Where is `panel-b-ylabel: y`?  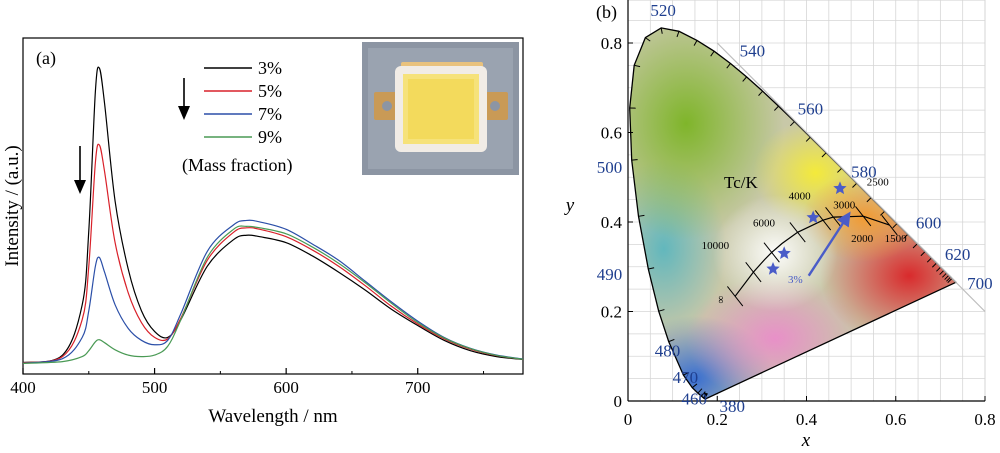 panel-b-ylabel: y is located at coordinates (569, 205).